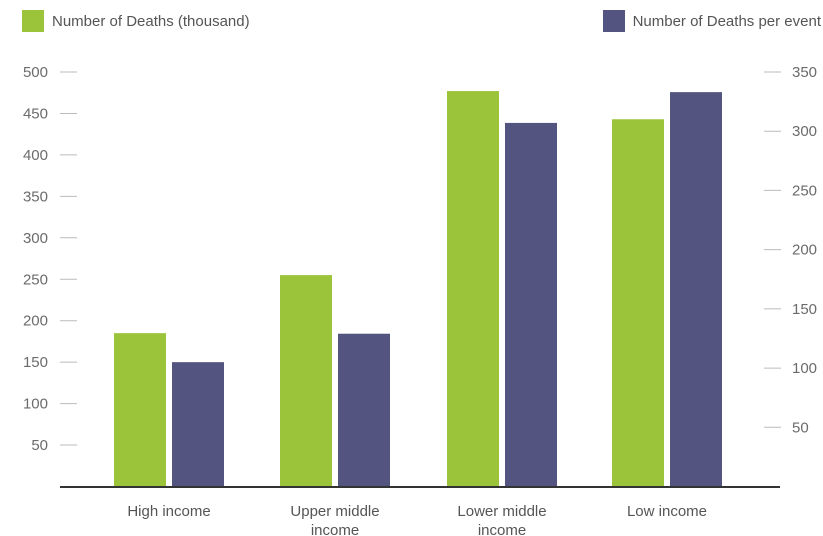 Image resolution: width=823 pixels, height=536 pixels. What do you see at coordinates (804, 368) in the screenshot?
I see `right-axis-tick-label: 100` at bounding box center [804, 368].